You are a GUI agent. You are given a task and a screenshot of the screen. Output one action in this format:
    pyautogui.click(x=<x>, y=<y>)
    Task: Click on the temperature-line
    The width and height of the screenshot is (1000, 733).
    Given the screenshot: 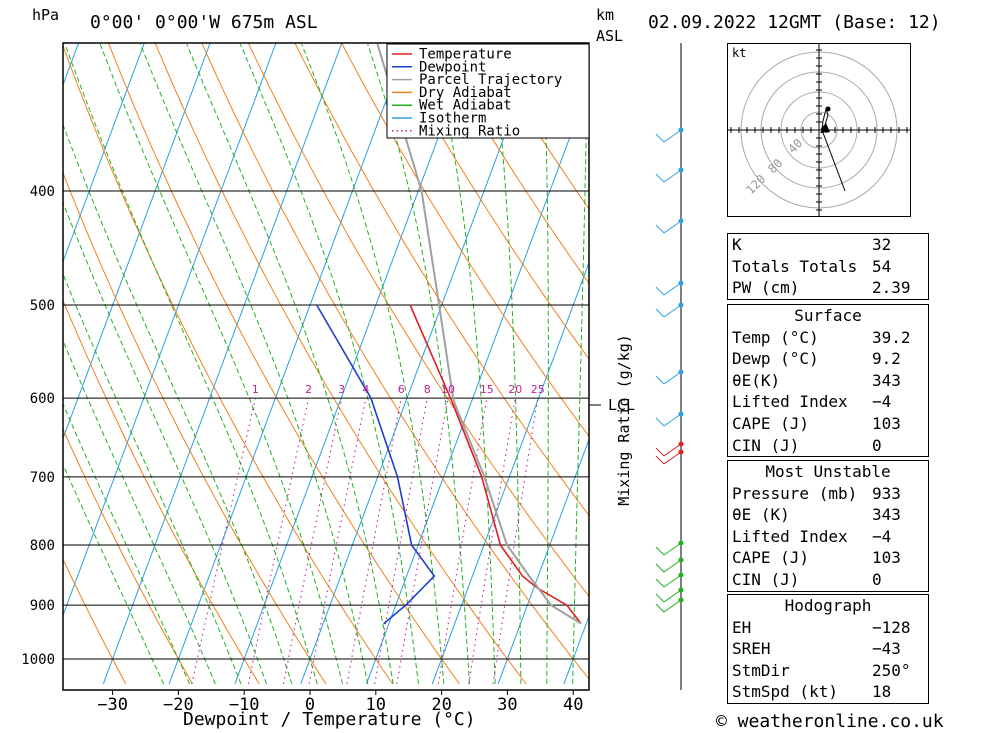 What is the action you would take?
    pyautogui.click(x=495, y=464)
    